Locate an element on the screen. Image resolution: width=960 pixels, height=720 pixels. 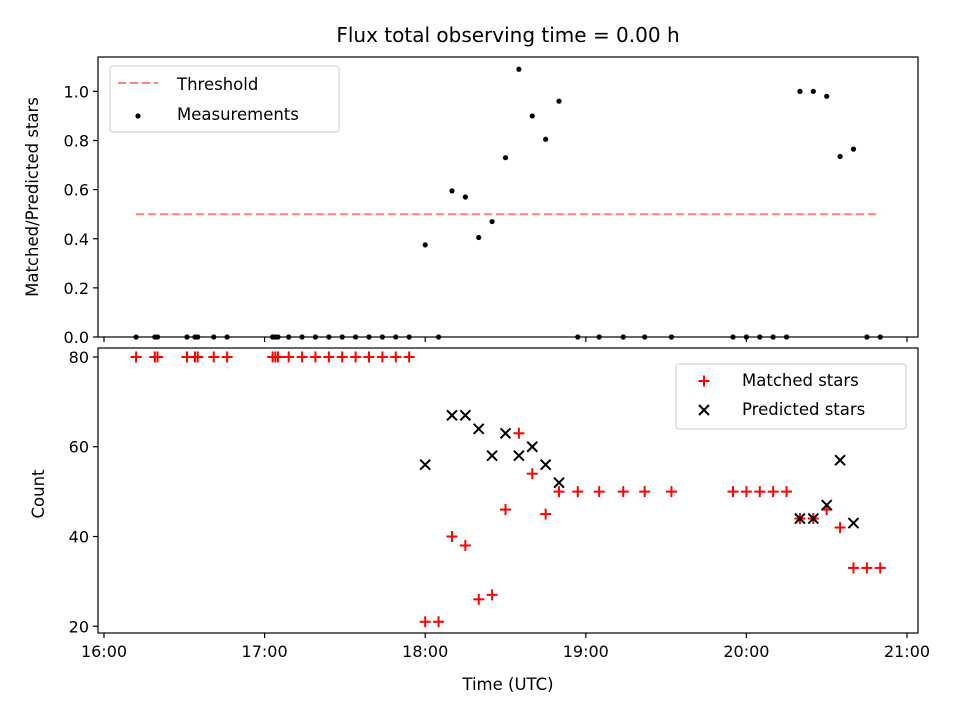
top-y-axis-label: Matched/Predicted stars is located at coordinates (32, 197).